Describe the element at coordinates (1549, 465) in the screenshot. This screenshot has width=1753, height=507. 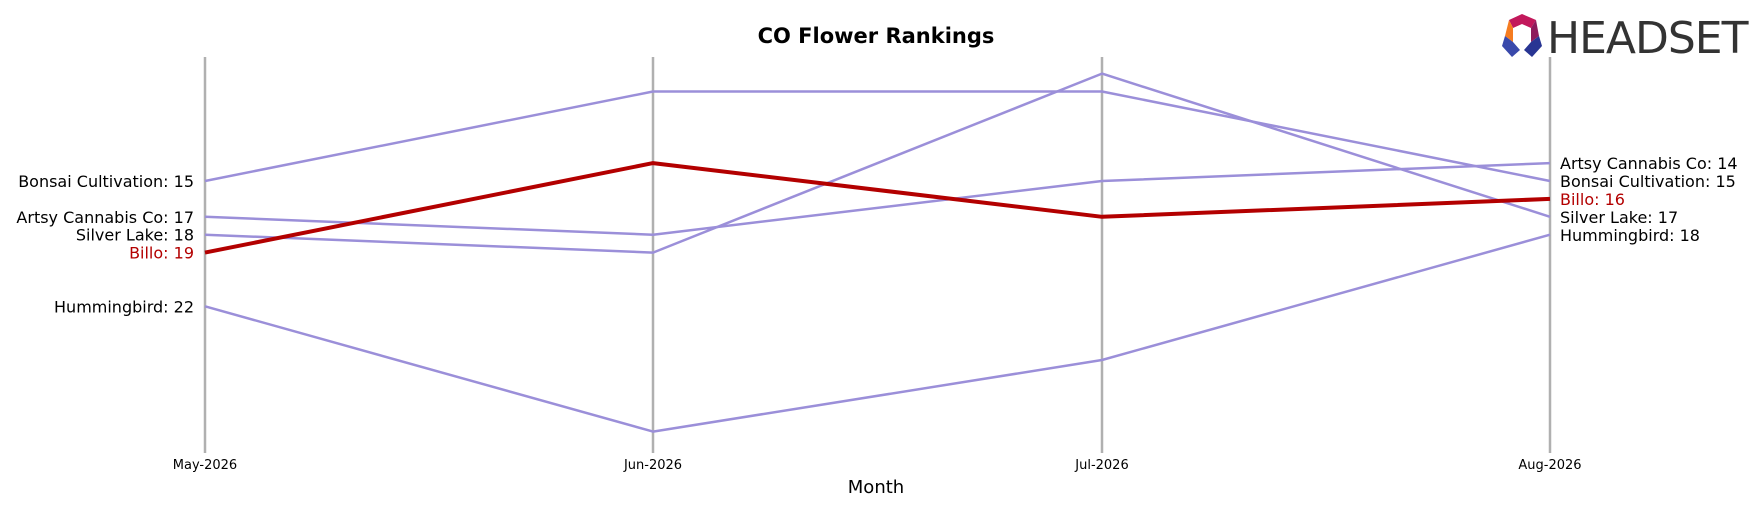
I see `x-tick-label: Aug-2026` at that location.